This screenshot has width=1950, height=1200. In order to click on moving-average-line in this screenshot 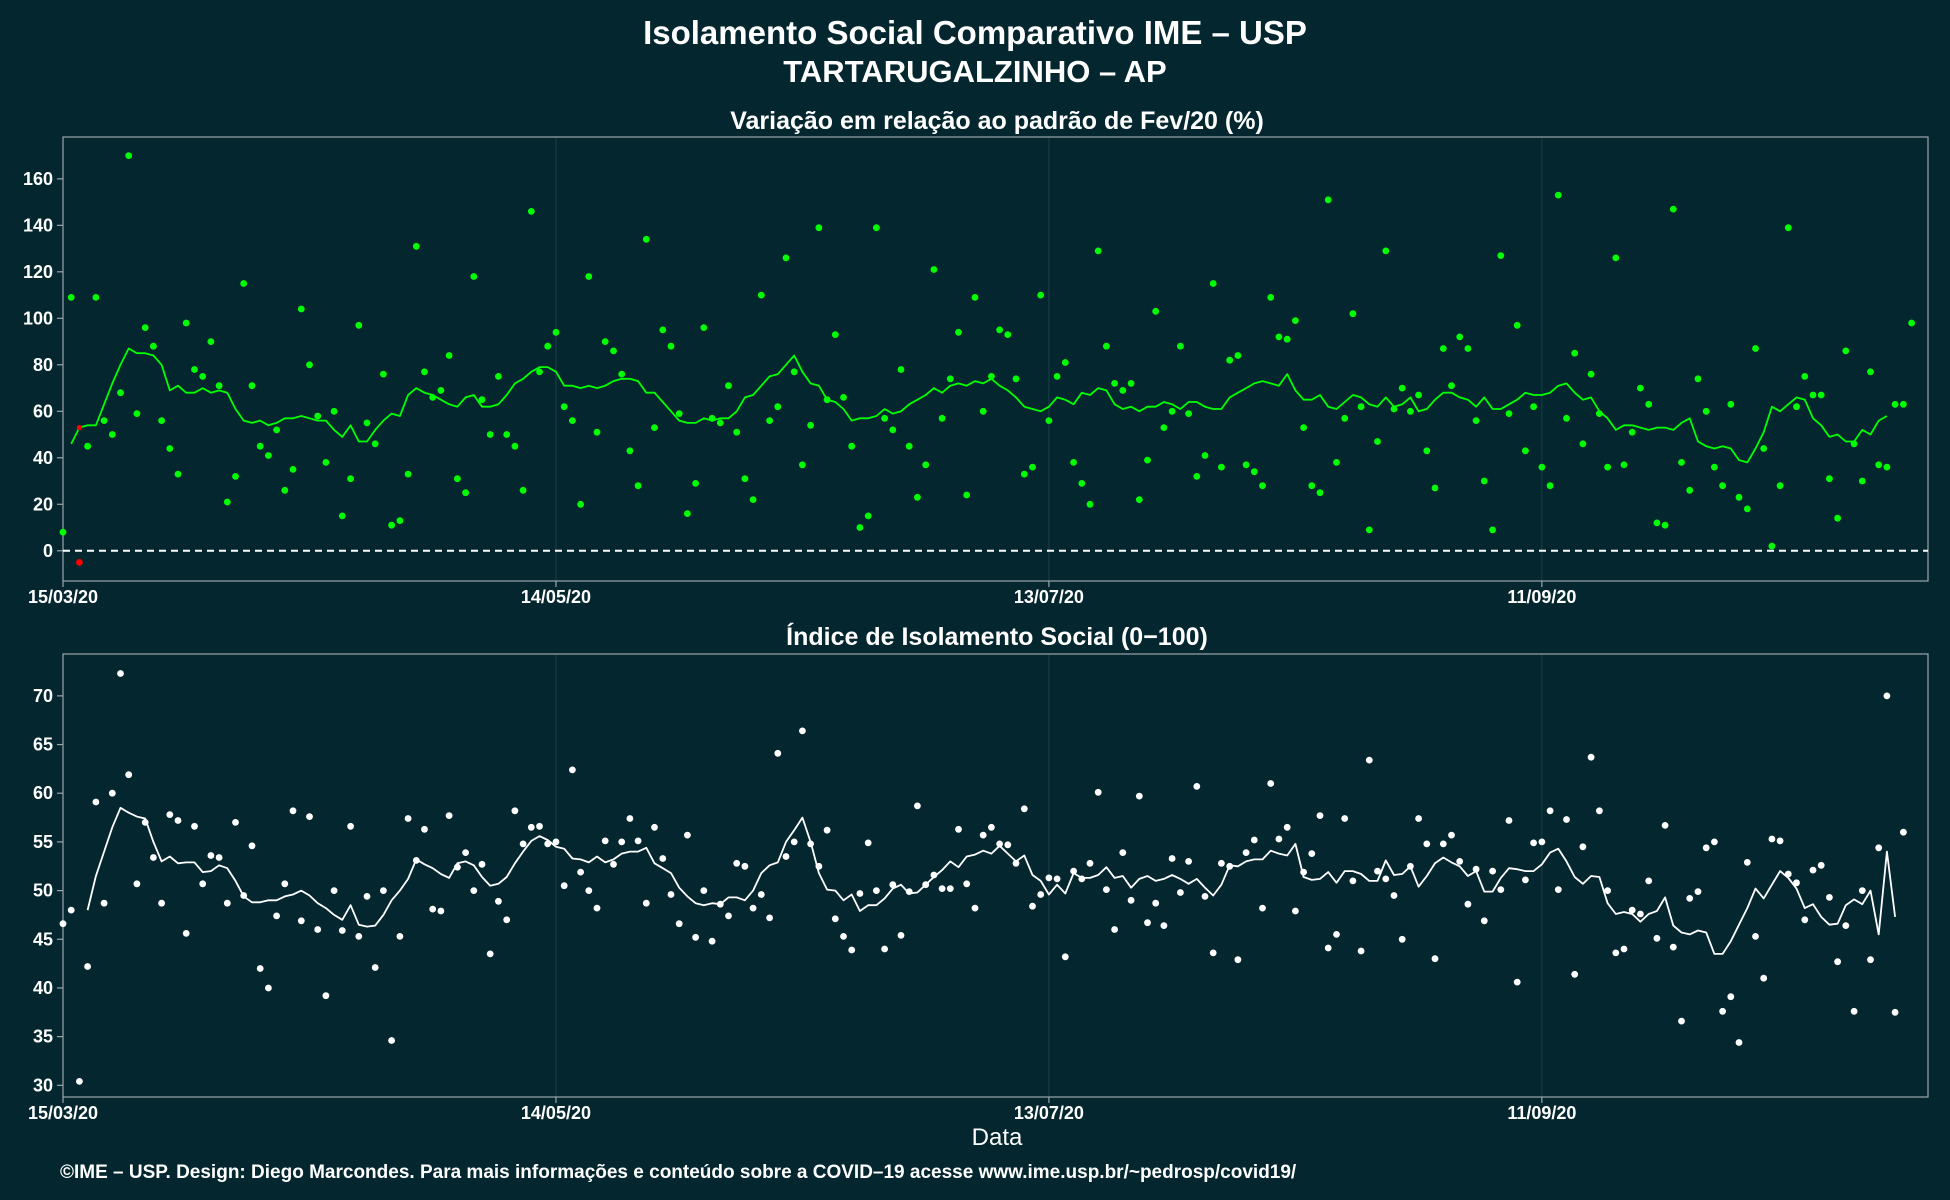, I will do `click(979, 405)`.